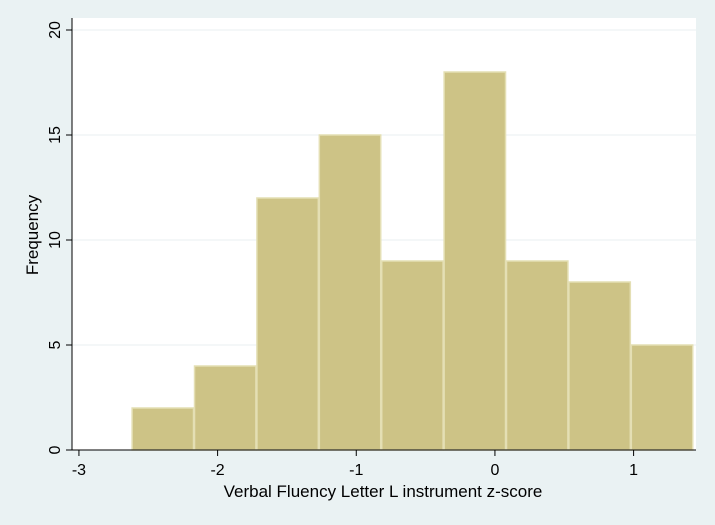  I want to click on x-tick-label: -3, so click(79, 470).